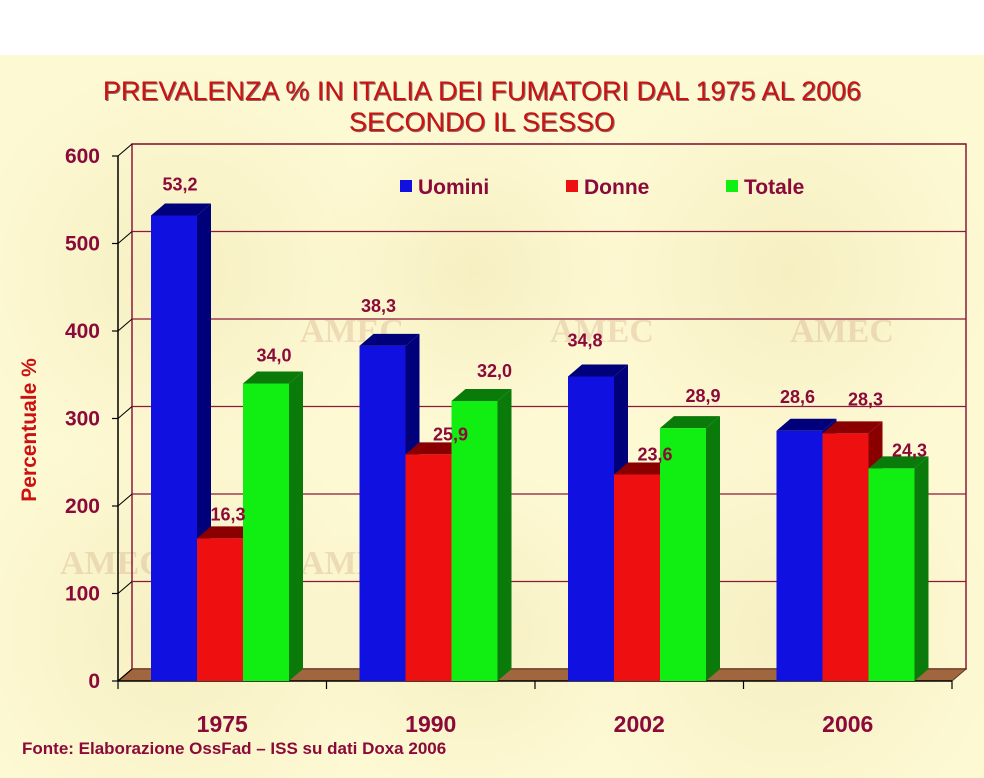 This screenshot has height=778, width=984. Describe the element at coordinates (492, 27) in the screenshot. I see `header-band` at that location.